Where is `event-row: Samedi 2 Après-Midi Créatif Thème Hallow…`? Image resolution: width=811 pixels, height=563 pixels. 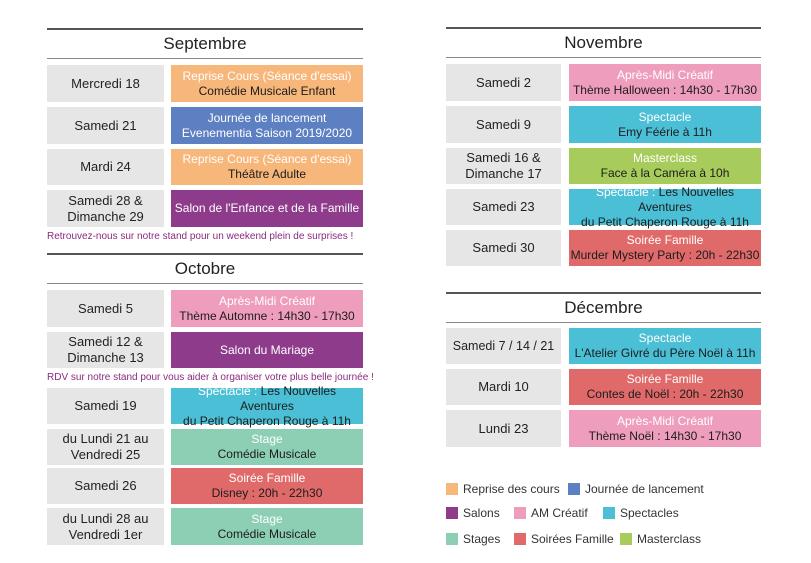 event-row: Samedi 2 Après-Midi Créatif Thème Hallow… is located at coordinates (603, 82).